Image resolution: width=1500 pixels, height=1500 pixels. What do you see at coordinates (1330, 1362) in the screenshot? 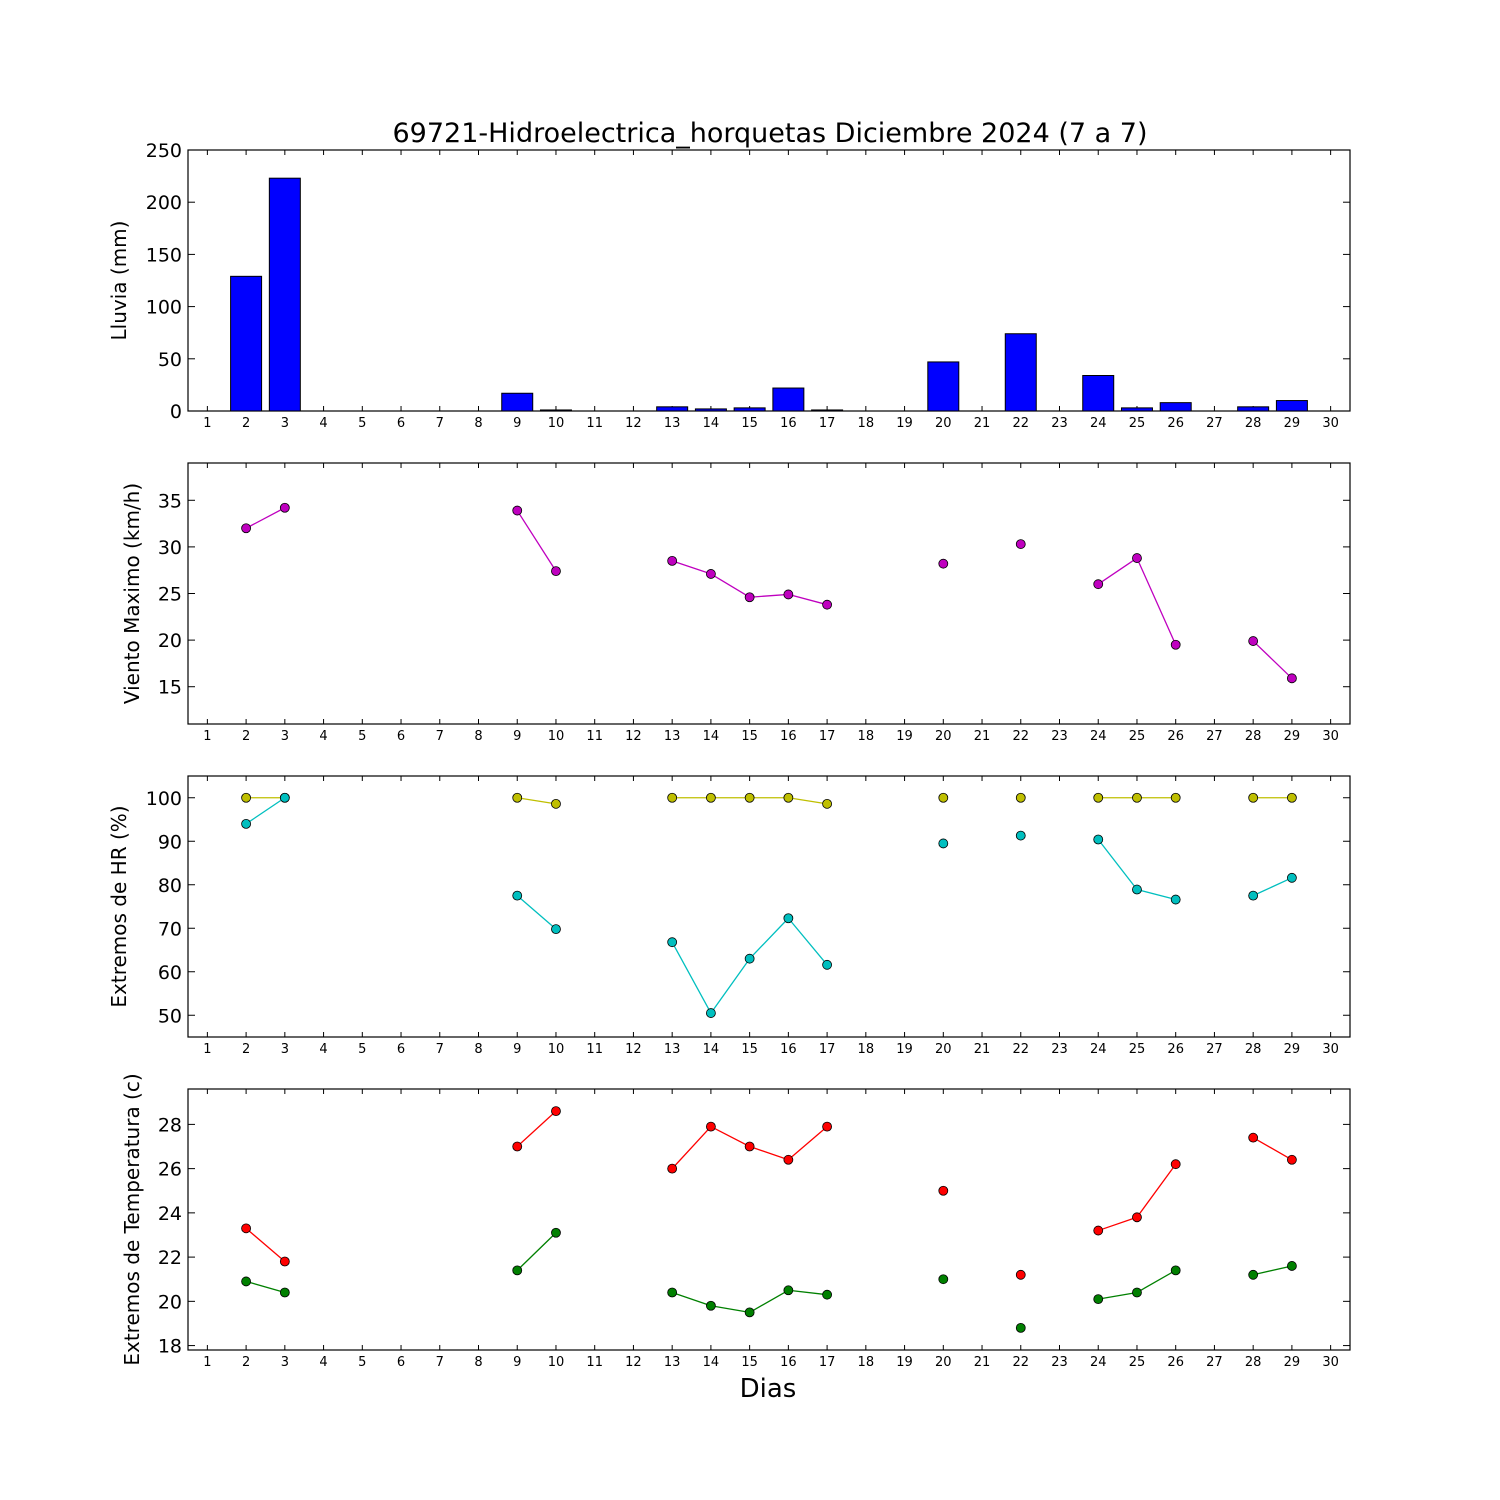
I see `x-tick-label: 30` at bounding box center [1330, 1362].